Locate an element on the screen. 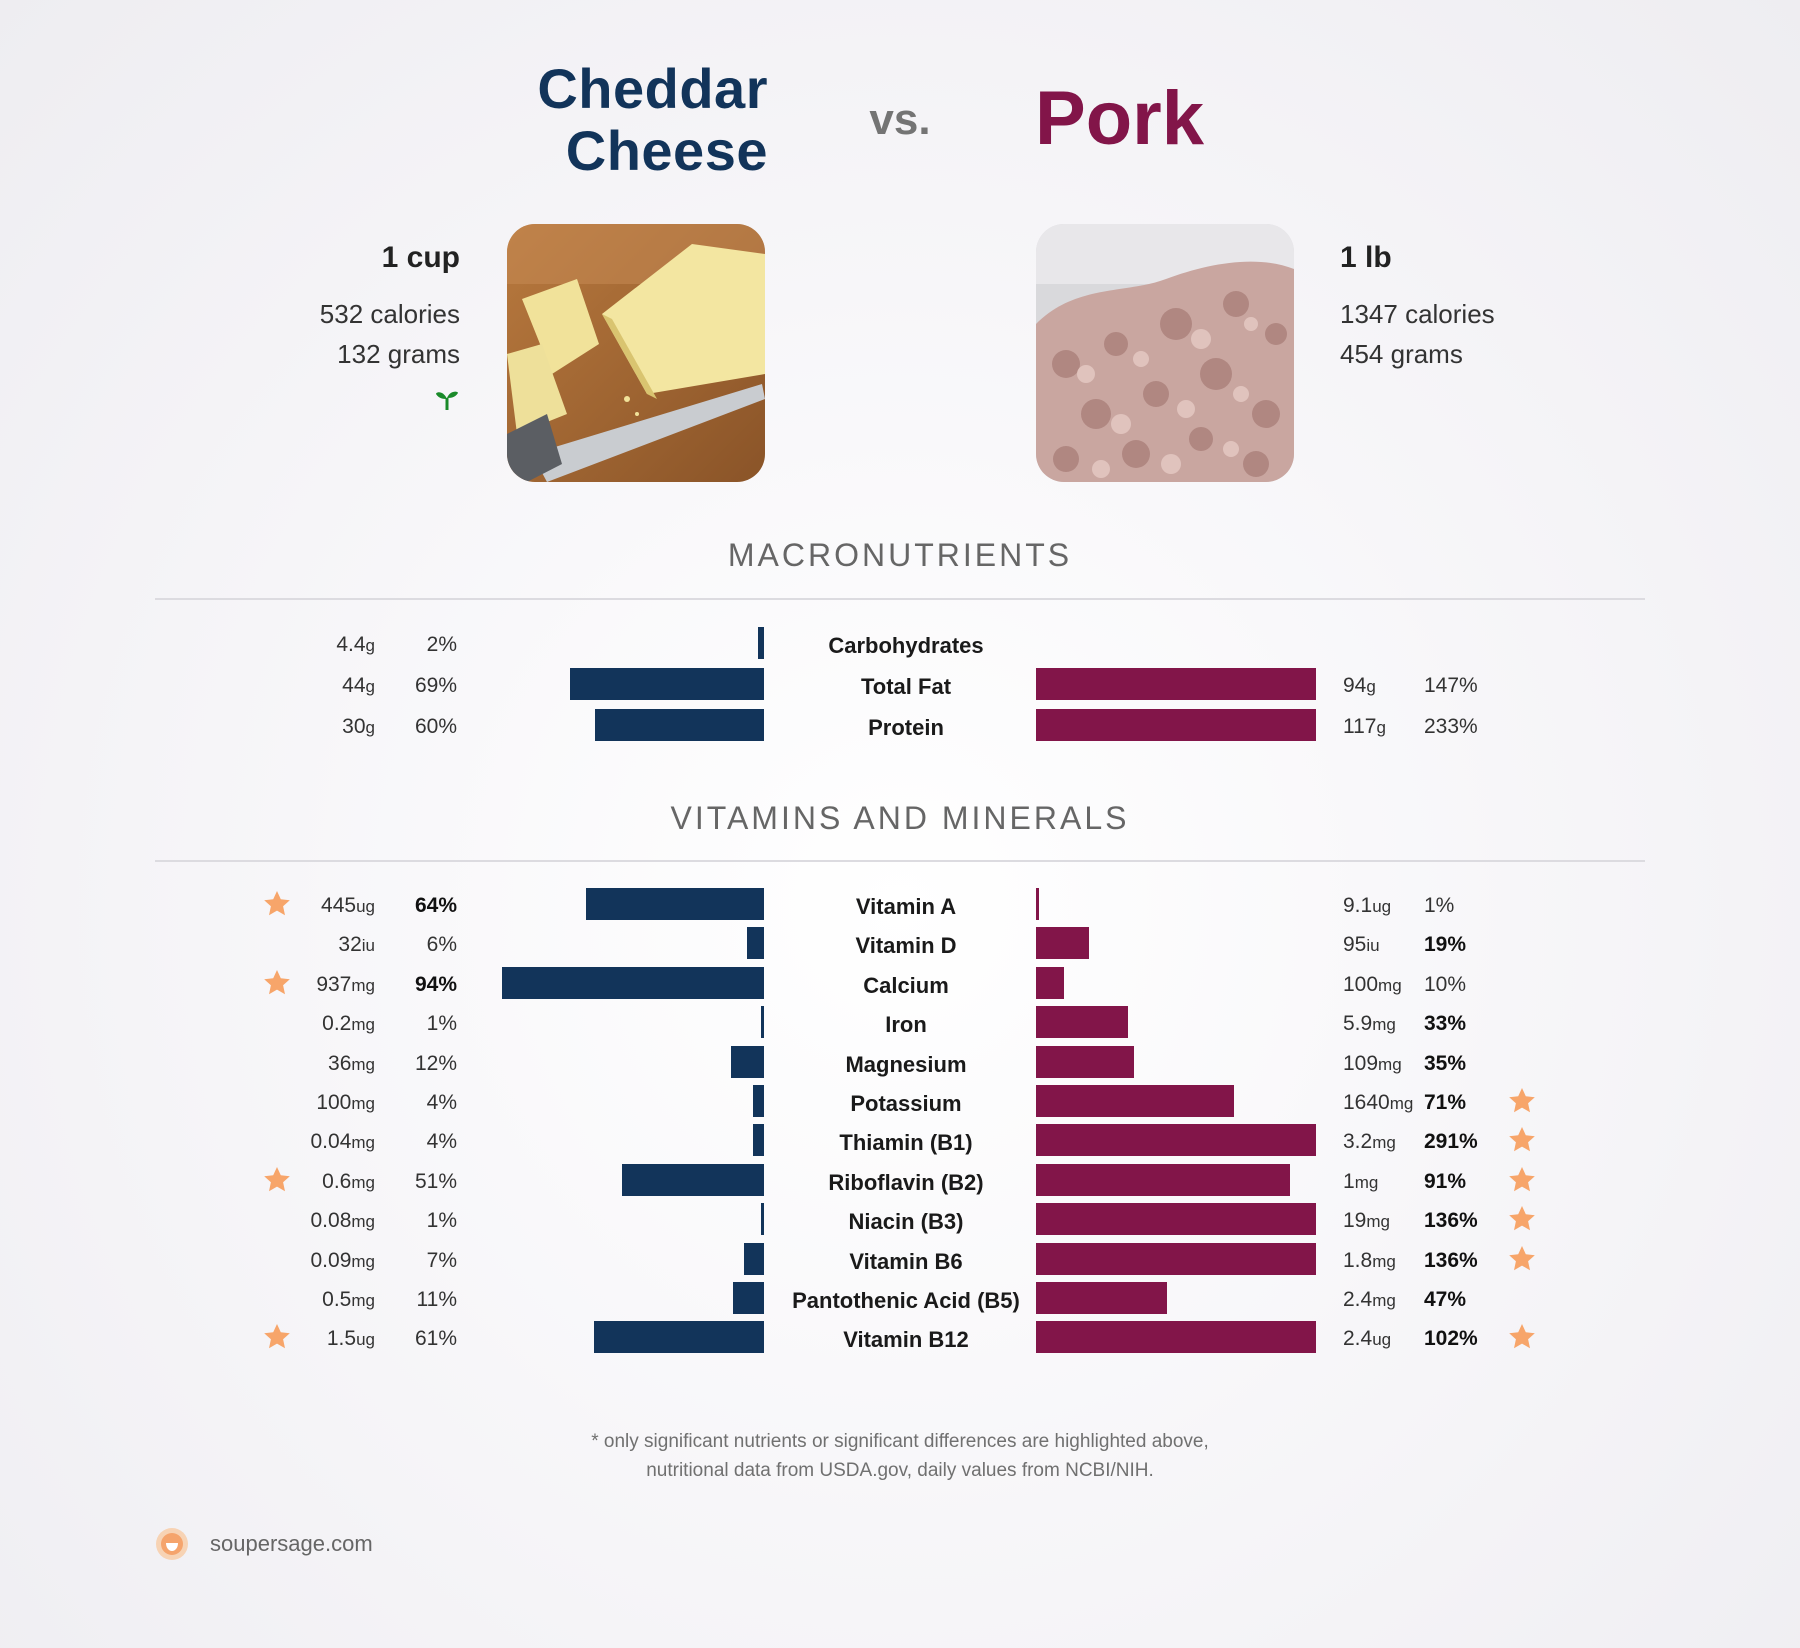  right-value: 5.9mg is located at coordinates (1408, 1024).